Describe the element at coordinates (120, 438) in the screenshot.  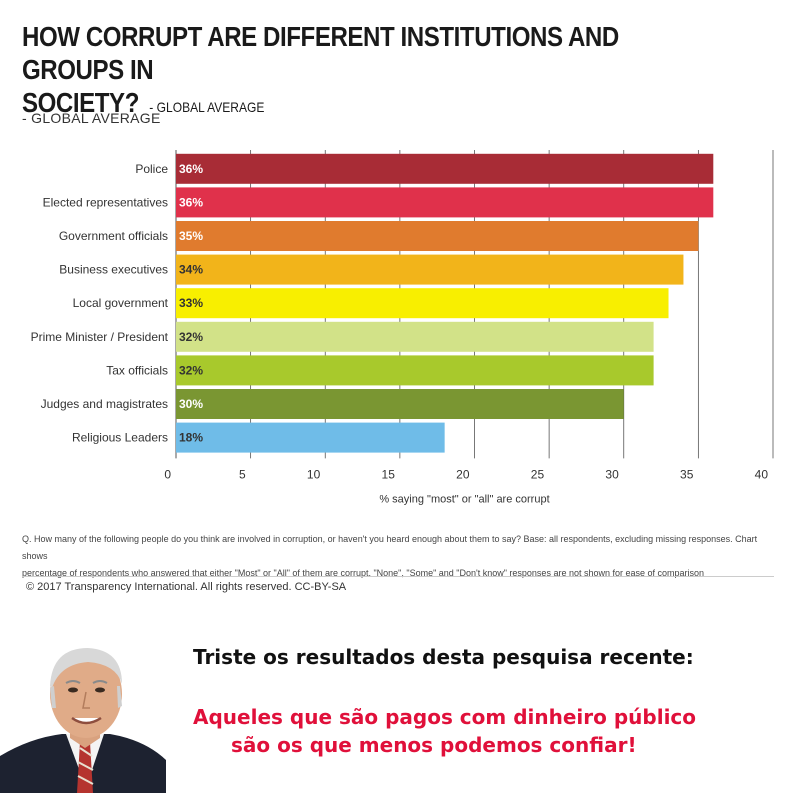
I see `category-label: Religious Leaders` at that location.